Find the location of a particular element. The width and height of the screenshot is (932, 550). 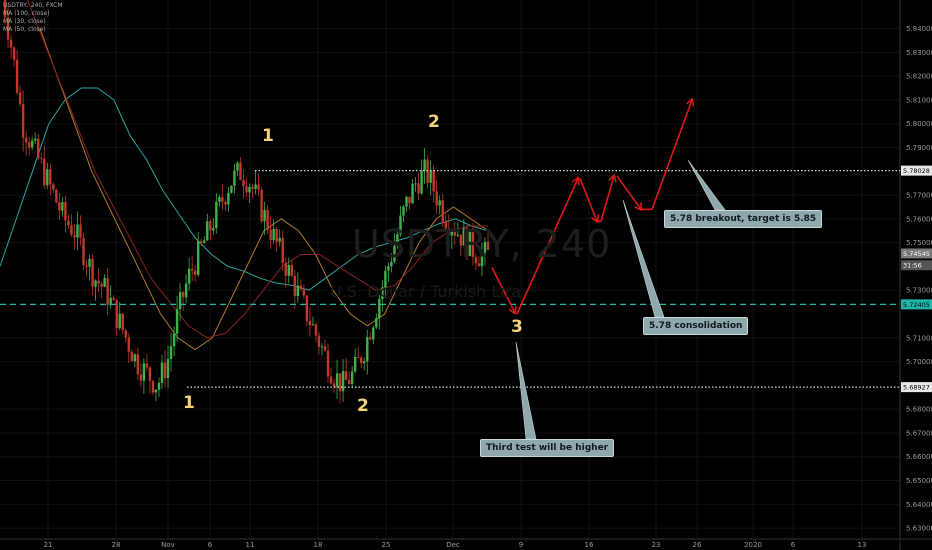

y-tick-label: 5.66000 is located at coordinates (919, 457).